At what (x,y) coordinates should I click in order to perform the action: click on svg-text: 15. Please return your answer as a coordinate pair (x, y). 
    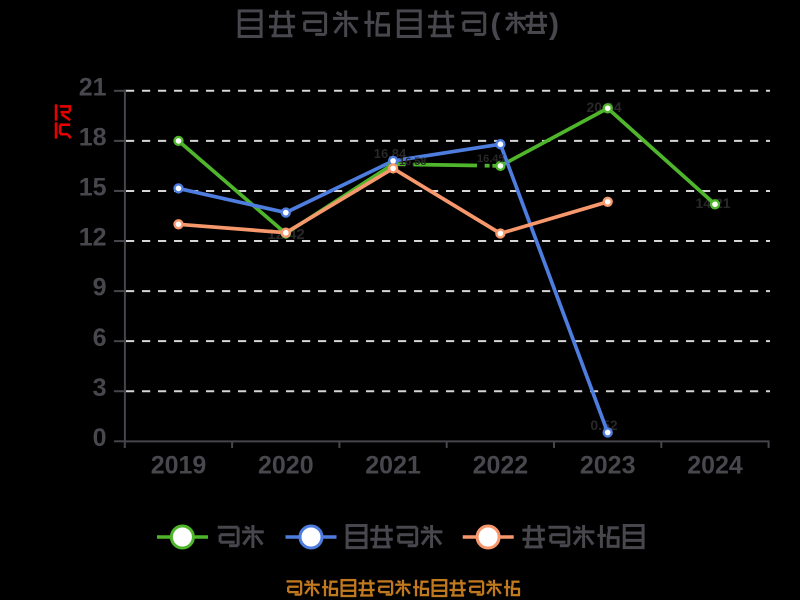
    Looking at the image, I should click on (93, 188).